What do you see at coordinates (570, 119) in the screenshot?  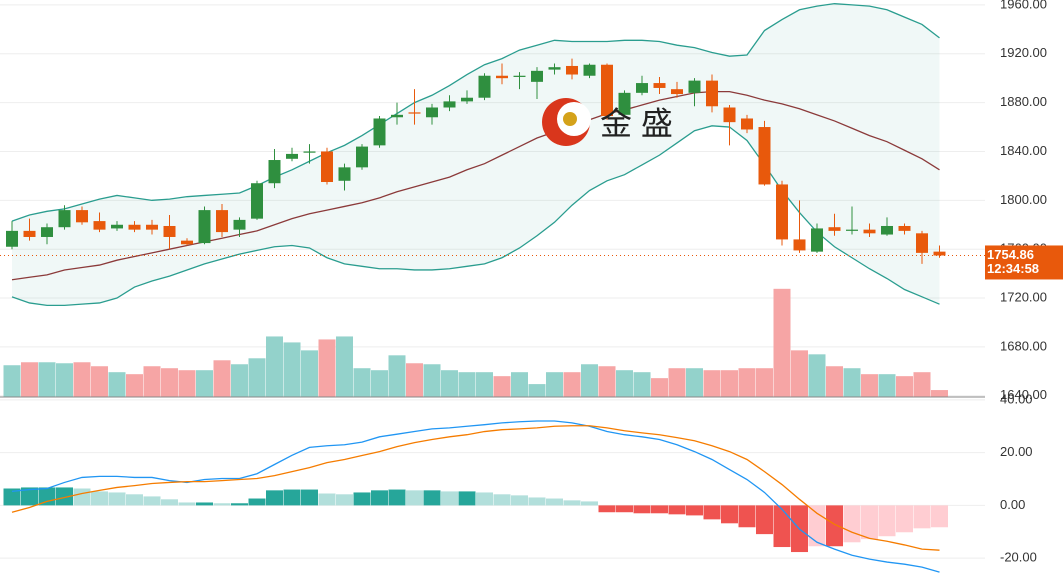 I see `logo-dot` at bounding box center [570, 119].